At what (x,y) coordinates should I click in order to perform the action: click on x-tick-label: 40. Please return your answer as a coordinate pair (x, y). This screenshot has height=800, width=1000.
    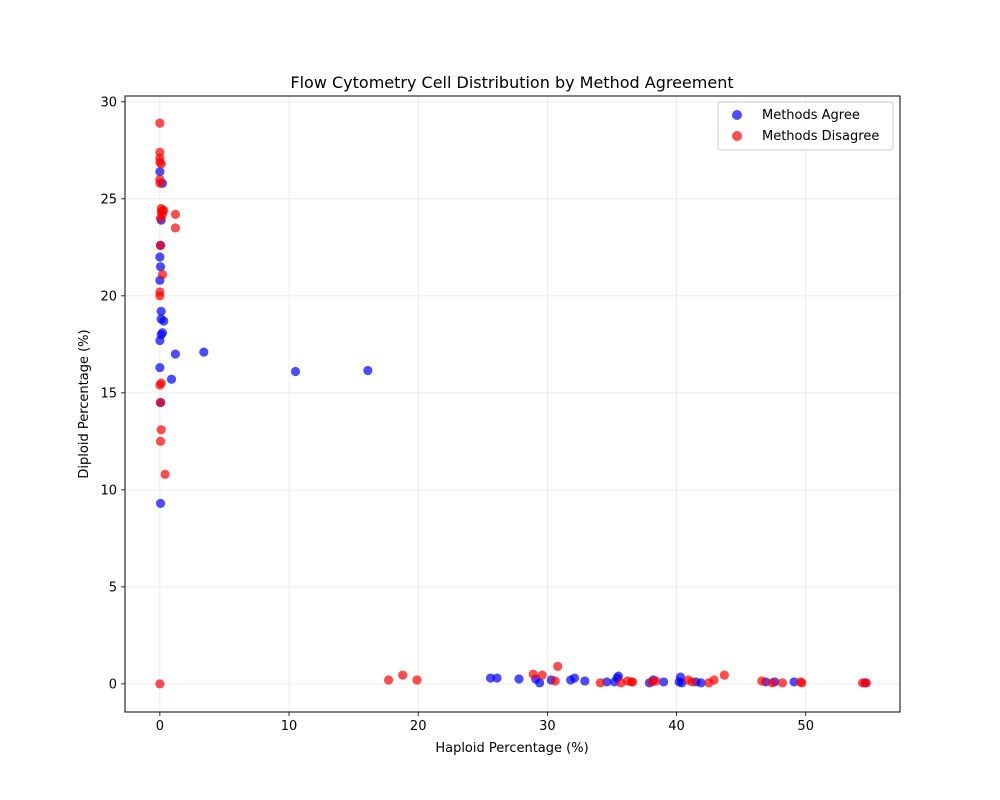
    Looking at the image, I should click on (676, 726).